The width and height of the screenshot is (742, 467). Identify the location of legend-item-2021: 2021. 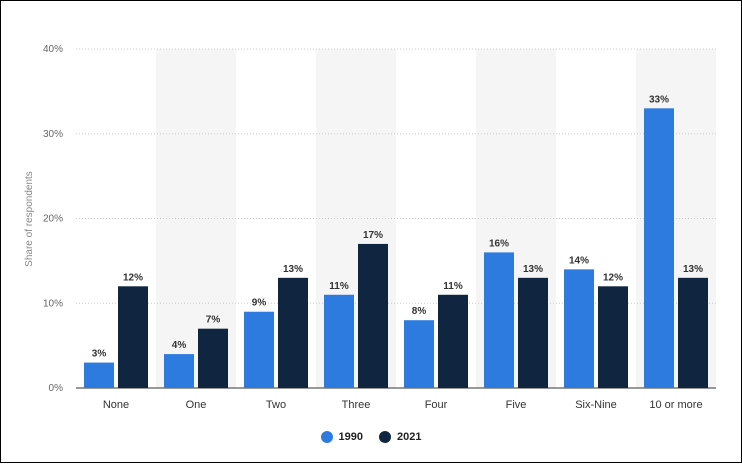
(400, 437).